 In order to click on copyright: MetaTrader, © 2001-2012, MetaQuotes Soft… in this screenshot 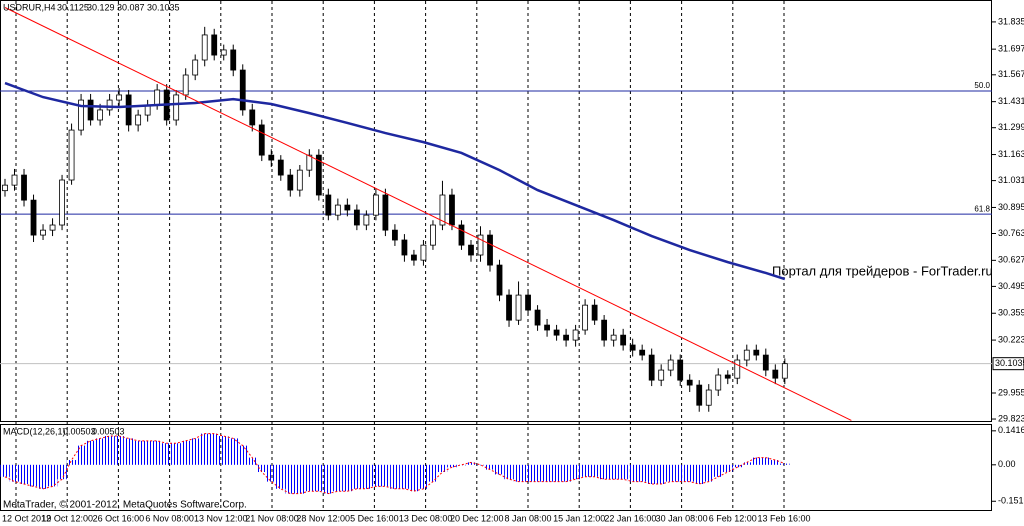, I will do `click(125, 505)`.